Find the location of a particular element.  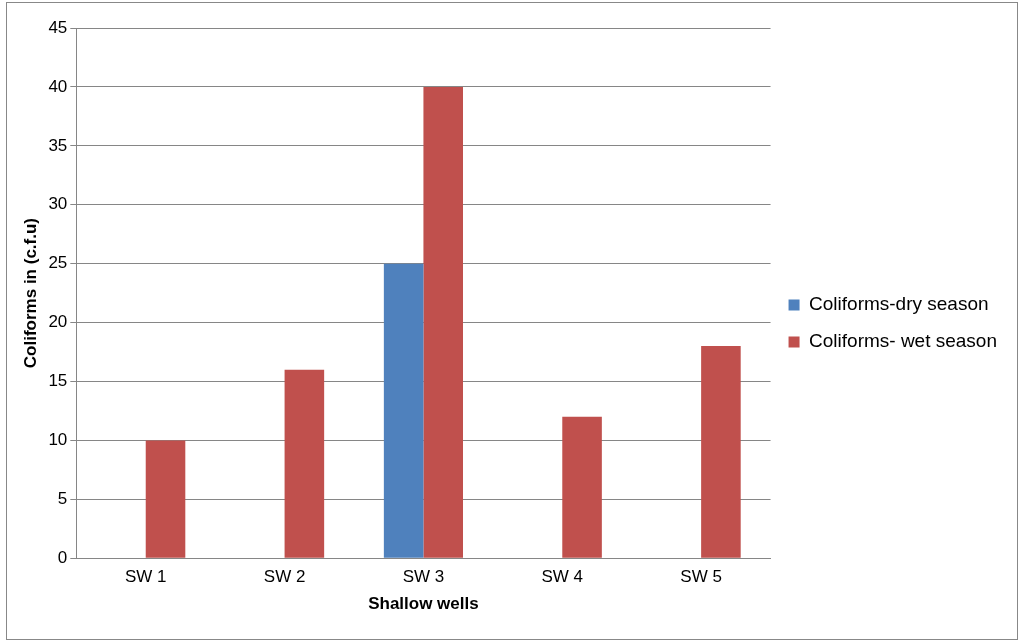

y-tick-label: 45 is located at coordinates (58, 27).